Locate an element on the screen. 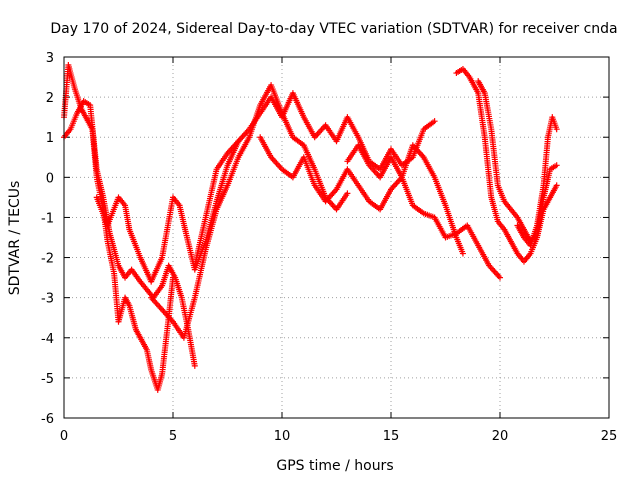 The width and height of the screenshot is (640, 480). x-tick-label: 10 is located at coordinates (282, 436).